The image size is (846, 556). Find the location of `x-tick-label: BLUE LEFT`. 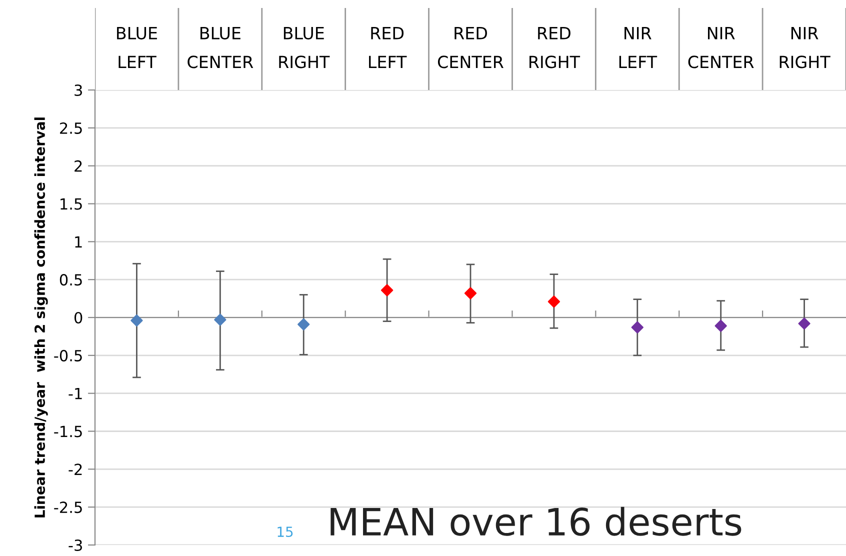

x-tick-label: BLUE LEFT is located at coordinates (137, 47).